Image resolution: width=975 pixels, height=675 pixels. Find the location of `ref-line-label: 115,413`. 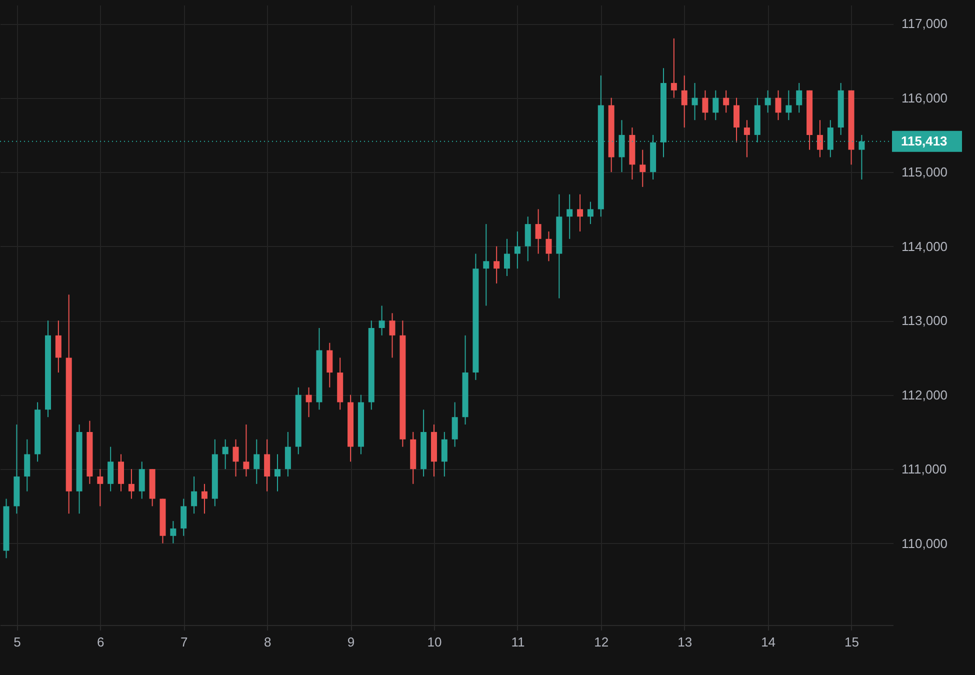

ref-line-label: 115,413 is located at coordinates (924, 140).